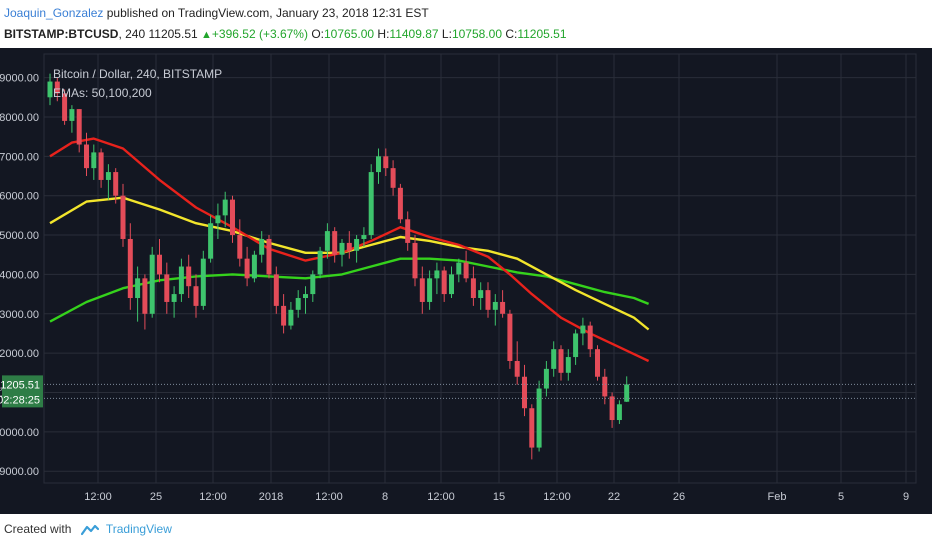 The image size is (932, 550). Describe the element at coordinates (385, 497) in the screenshot. I see `x-tick-label: 8` at that location.